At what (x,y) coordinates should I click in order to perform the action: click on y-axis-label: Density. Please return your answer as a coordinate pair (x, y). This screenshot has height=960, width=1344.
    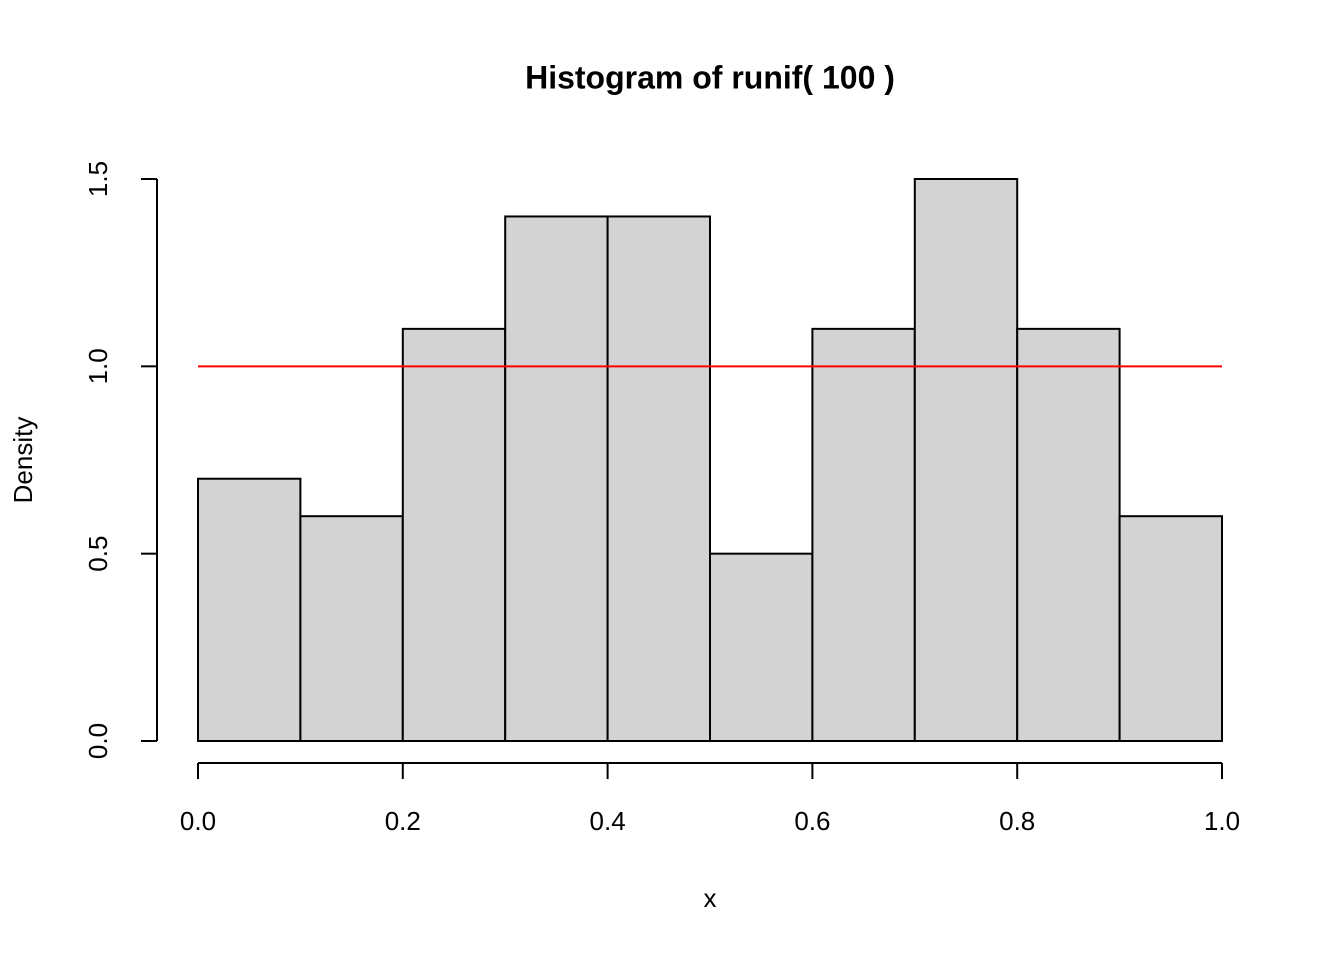
    Looking at the image, I should click on (23, 460).